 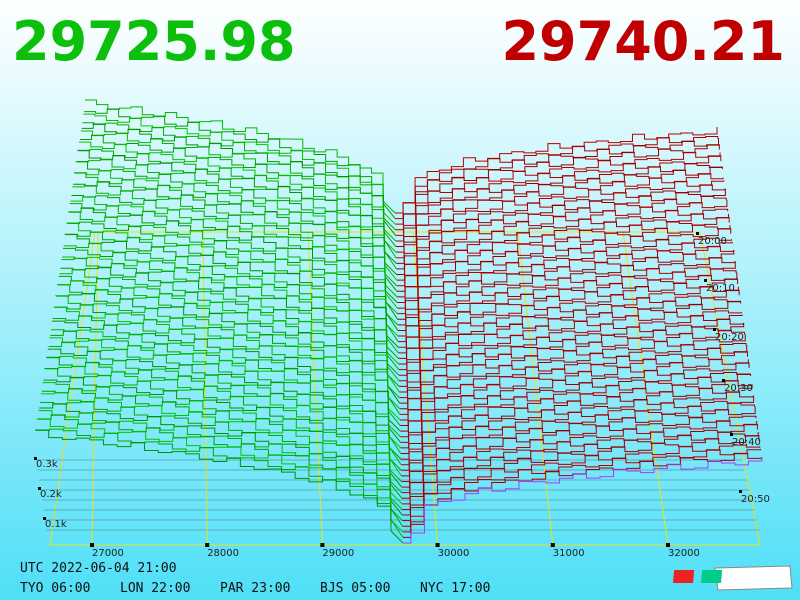 What do you see at coordinates (643, 41) in the screenshot?
I see `ask-price: 29740.21` at bounding box center [643, 41].